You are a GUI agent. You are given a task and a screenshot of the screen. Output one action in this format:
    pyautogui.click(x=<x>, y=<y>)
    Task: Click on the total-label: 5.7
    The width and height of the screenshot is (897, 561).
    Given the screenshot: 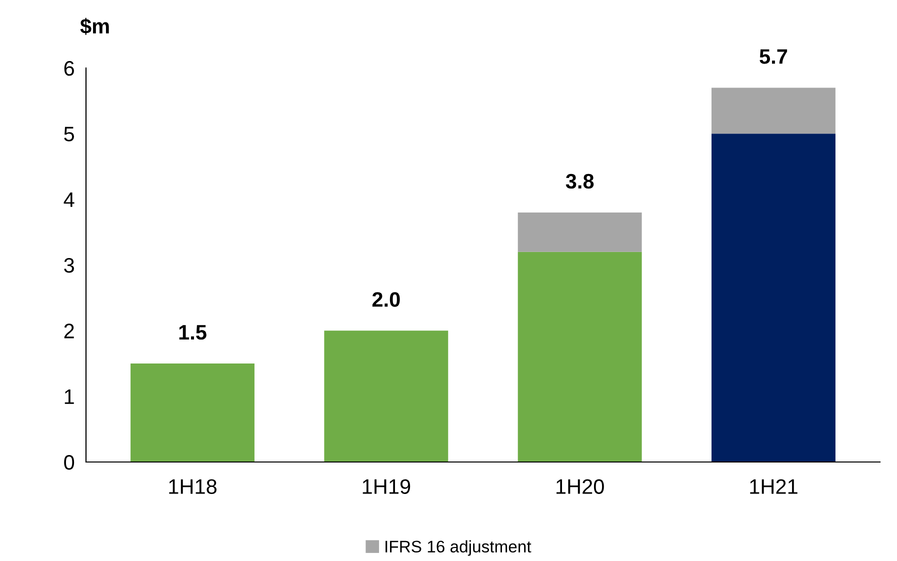 What is the action you would take?
    pyautogui.click(x=774, y=56)
    